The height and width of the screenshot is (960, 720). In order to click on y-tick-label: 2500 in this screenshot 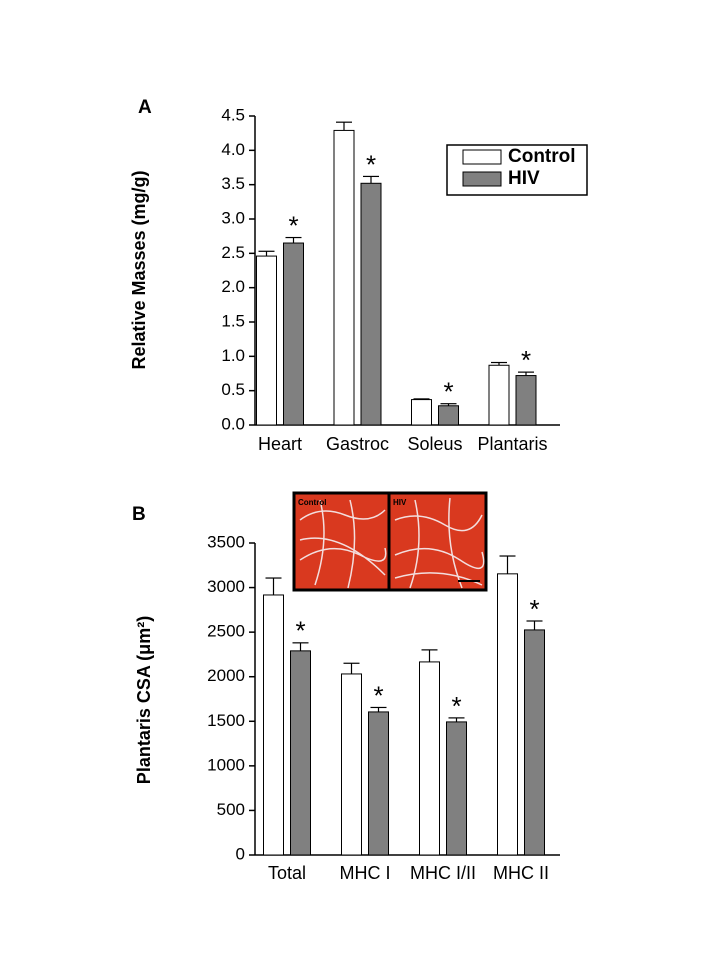, I will do `click(226, 631)`.